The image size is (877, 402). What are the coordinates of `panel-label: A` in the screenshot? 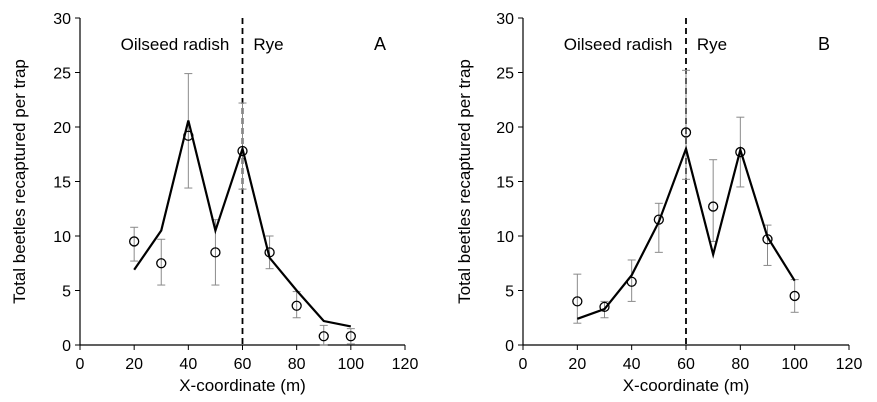 It's located at (380, 44).